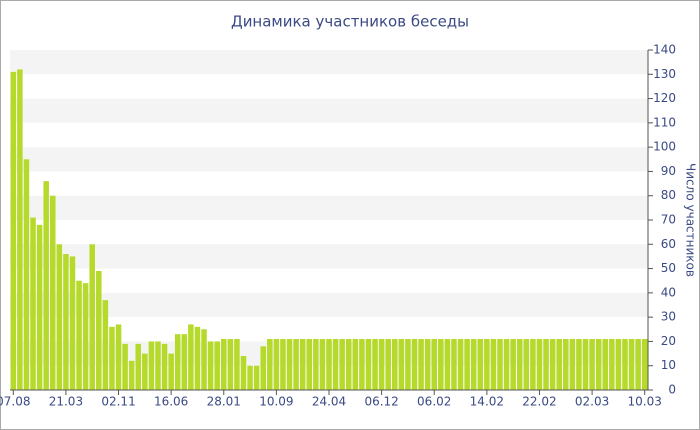 This screenshot has height=430, width=700. I want to click on y-tick-label: 80, so click(668, 195).